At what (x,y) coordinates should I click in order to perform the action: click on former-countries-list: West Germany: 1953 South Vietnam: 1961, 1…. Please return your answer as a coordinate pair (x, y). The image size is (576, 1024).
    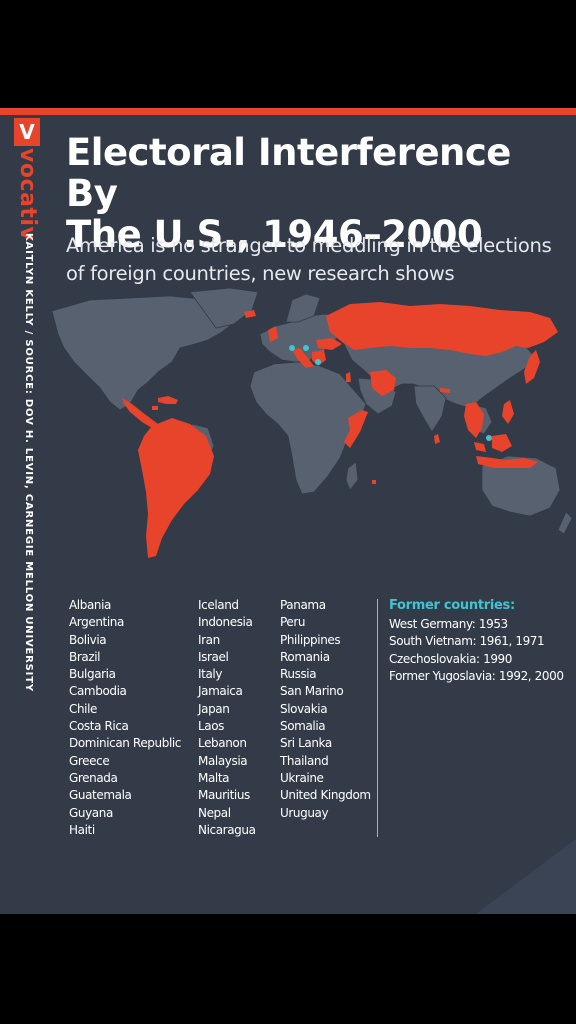
    Looking at the image, I should click on (476, 650).